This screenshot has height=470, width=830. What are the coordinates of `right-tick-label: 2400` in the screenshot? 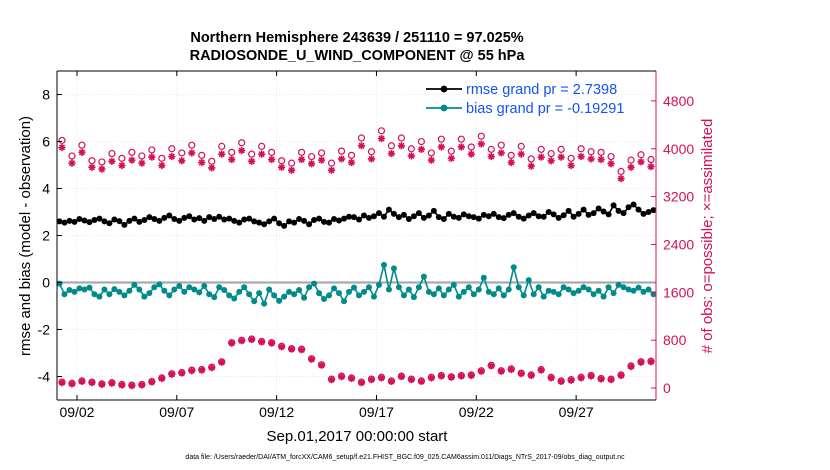 It's located at (678, 244).